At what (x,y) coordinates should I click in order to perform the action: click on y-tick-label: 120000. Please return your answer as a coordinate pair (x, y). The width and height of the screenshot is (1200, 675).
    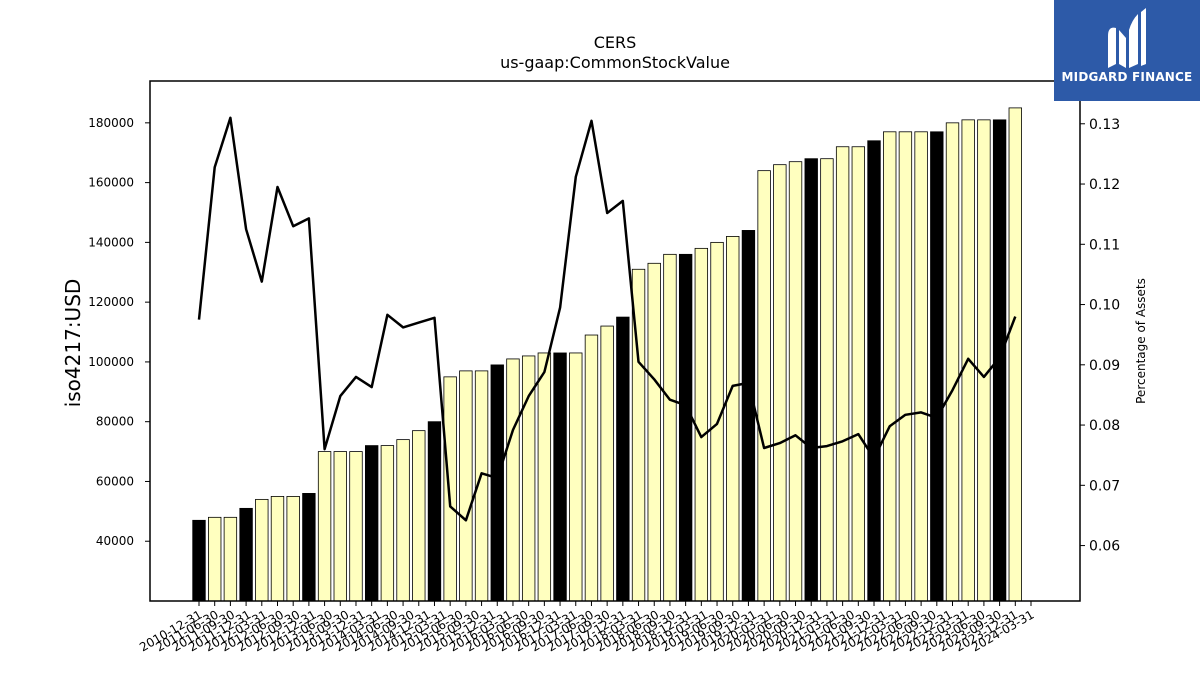
    Looking at the image, I should click on (111, 302).